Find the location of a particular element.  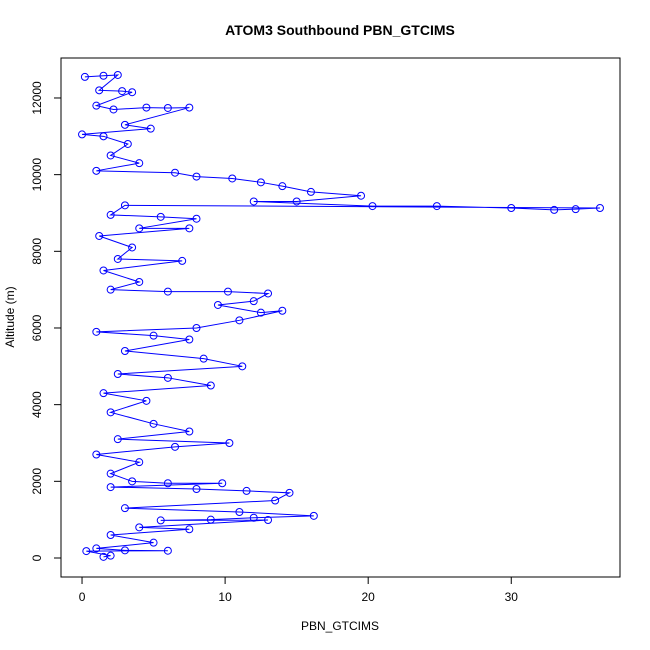

y-tick-label: 4000 is located at coordinates (37, 404).